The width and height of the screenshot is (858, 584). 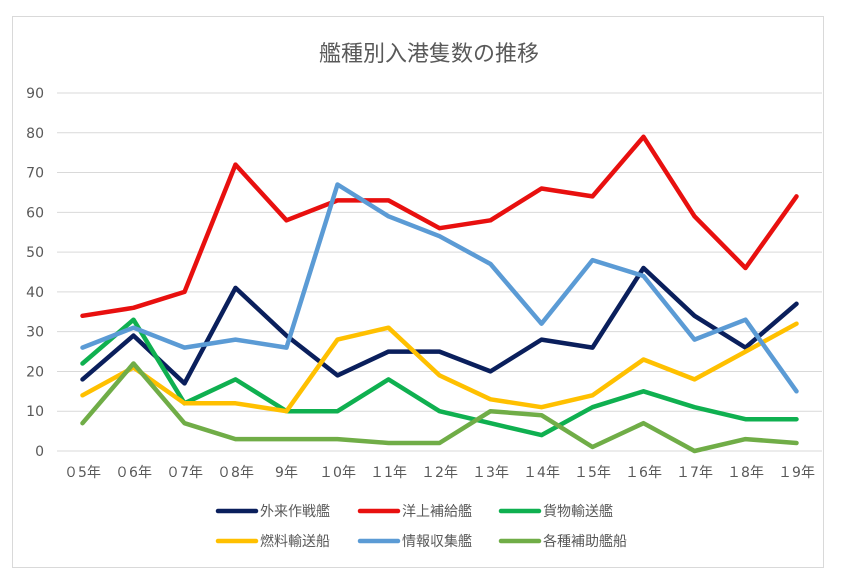 What do you see at coordinates (428, 54) in the screenshot?
I see `chart-title: 艦種別入港隻数の推移` at bounding box center [428, 54].